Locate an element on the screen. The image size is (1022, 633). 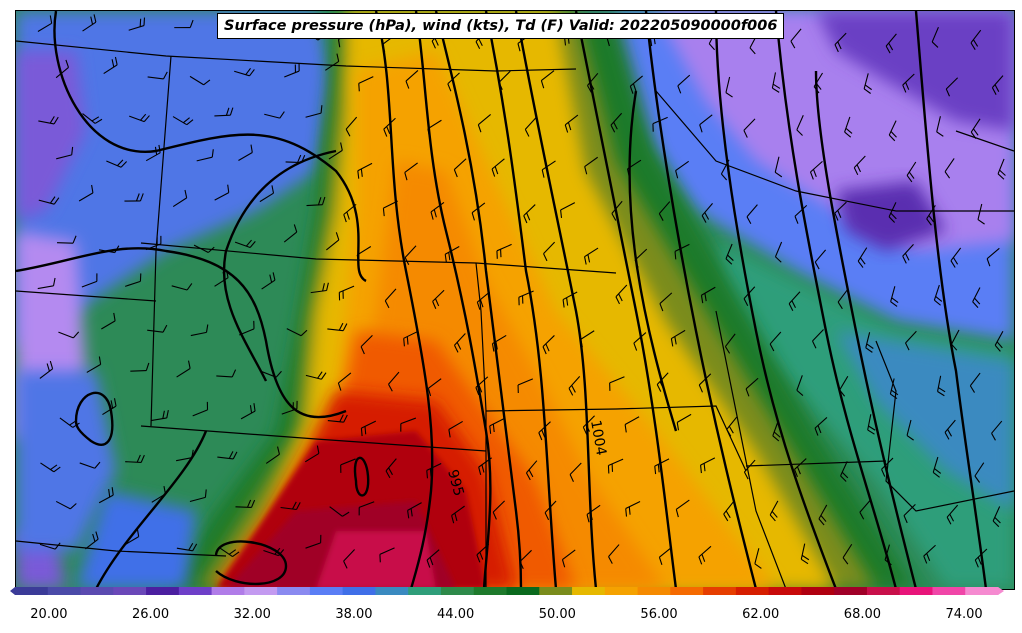
colorbar-tick-label: 62.00 is located at coordinates (761, 614).